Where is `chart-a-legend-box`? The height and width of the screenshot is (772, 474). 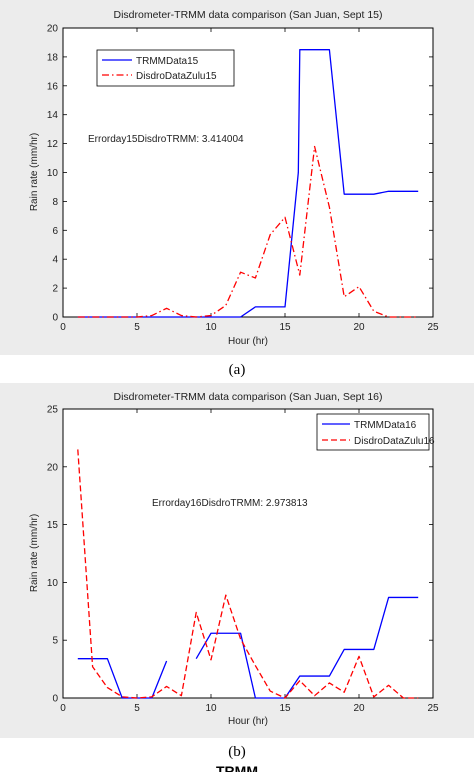
chart-a-legend-box is located at coordinates (165, 68).